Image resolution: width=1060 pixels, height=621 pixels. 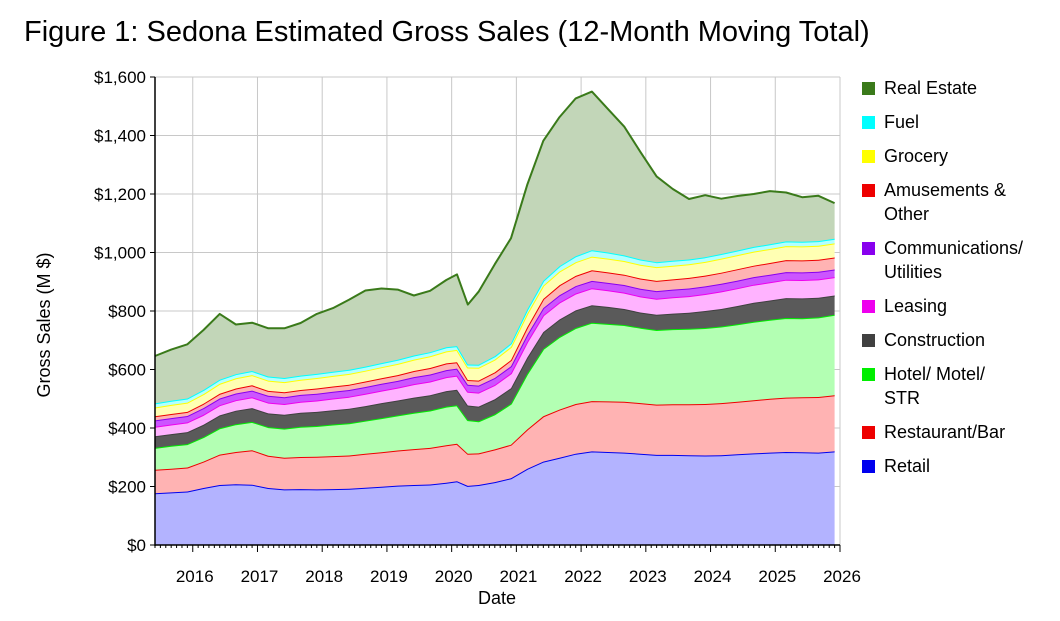 What do you see at coordinates (957, 306) in the screenshot?
I see `legend-item: Leasing` at bounding box center [957, 306].